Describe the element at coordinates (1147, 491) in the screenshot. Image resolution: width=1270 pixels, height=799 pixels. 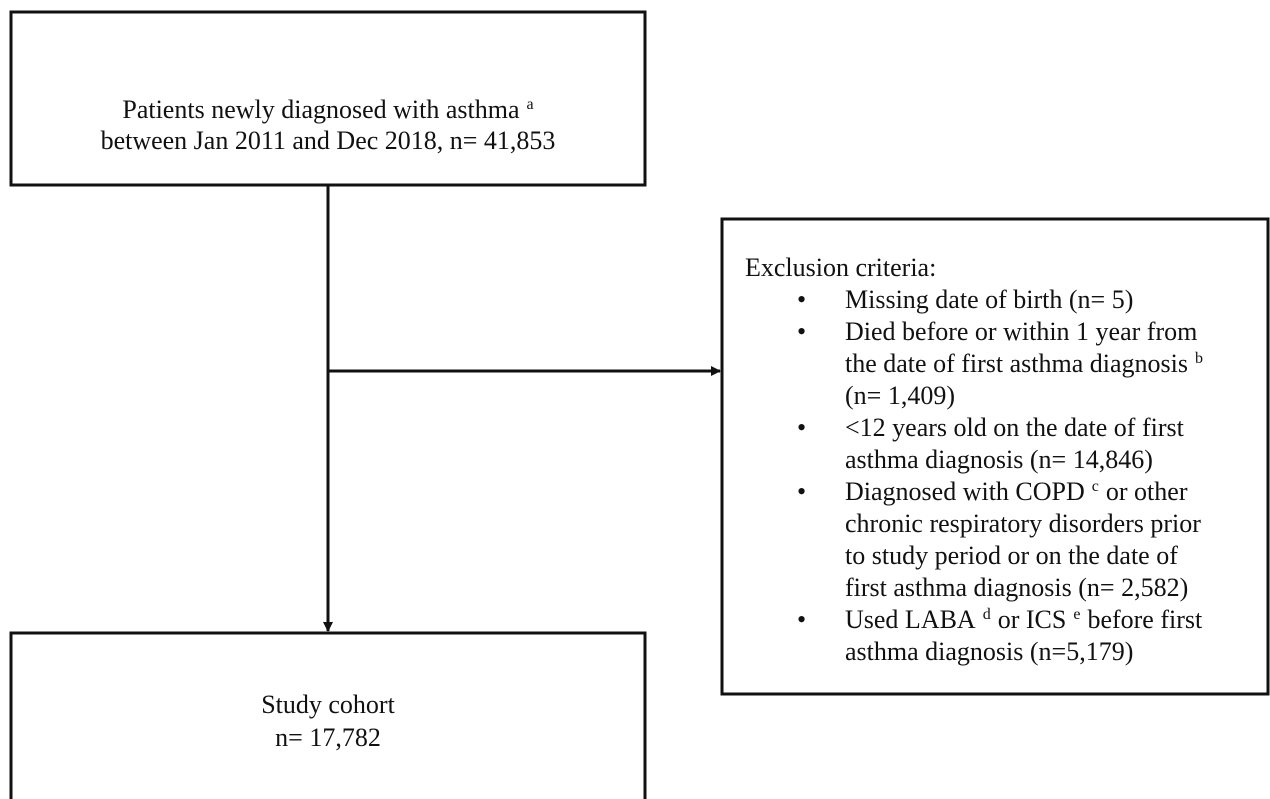
I see `text-segment: or other` at that location.